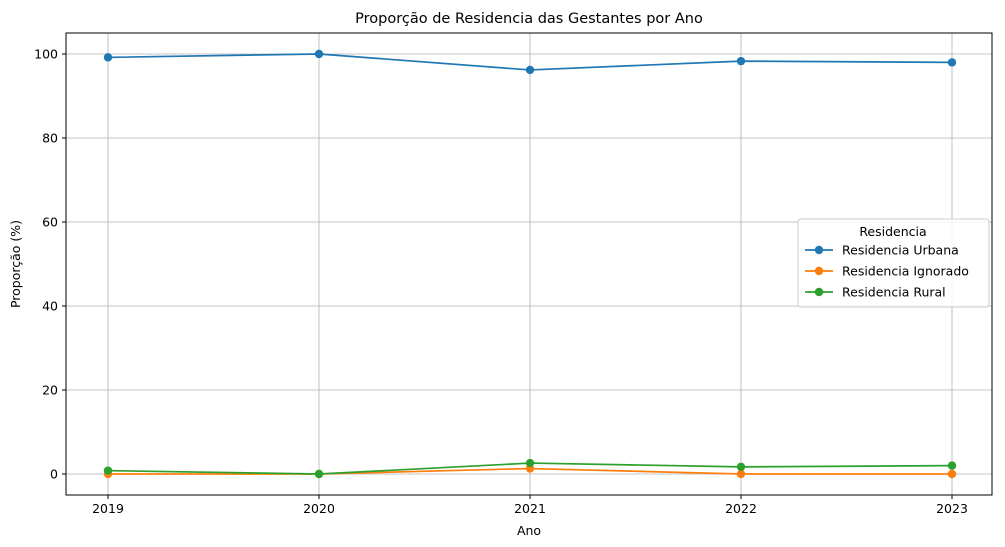 The image size is (1005, 547). I want to click on legend-item: Residencia Ignorado, so click(887, 271).